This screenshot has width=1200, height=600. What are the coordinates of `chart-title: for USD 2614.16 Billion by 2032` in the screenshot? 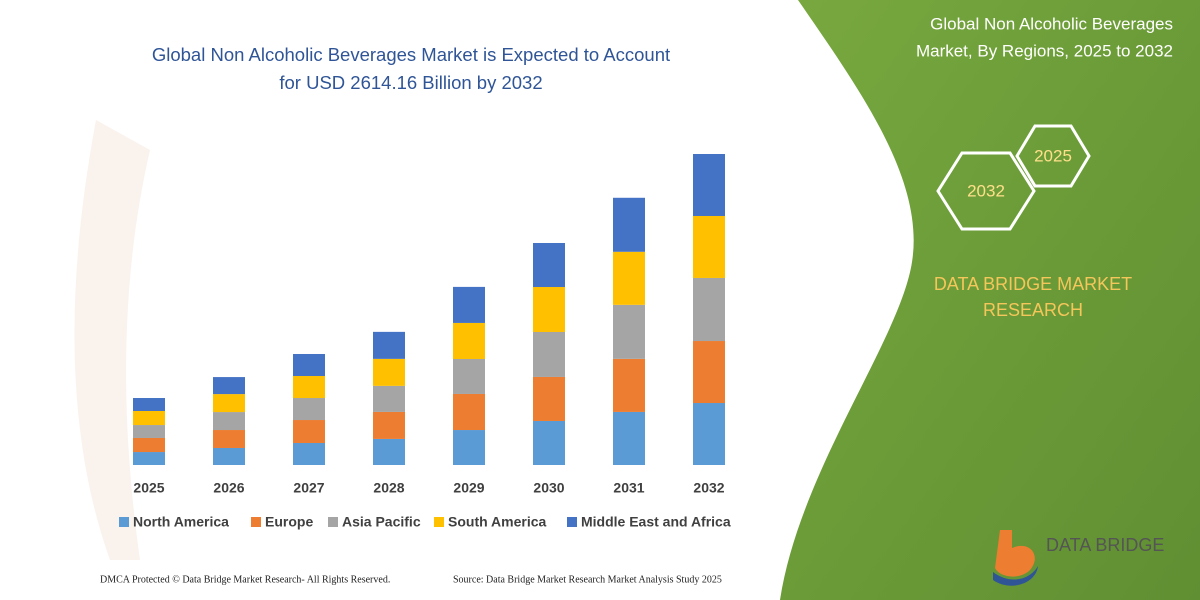 It's located at (410, 82).